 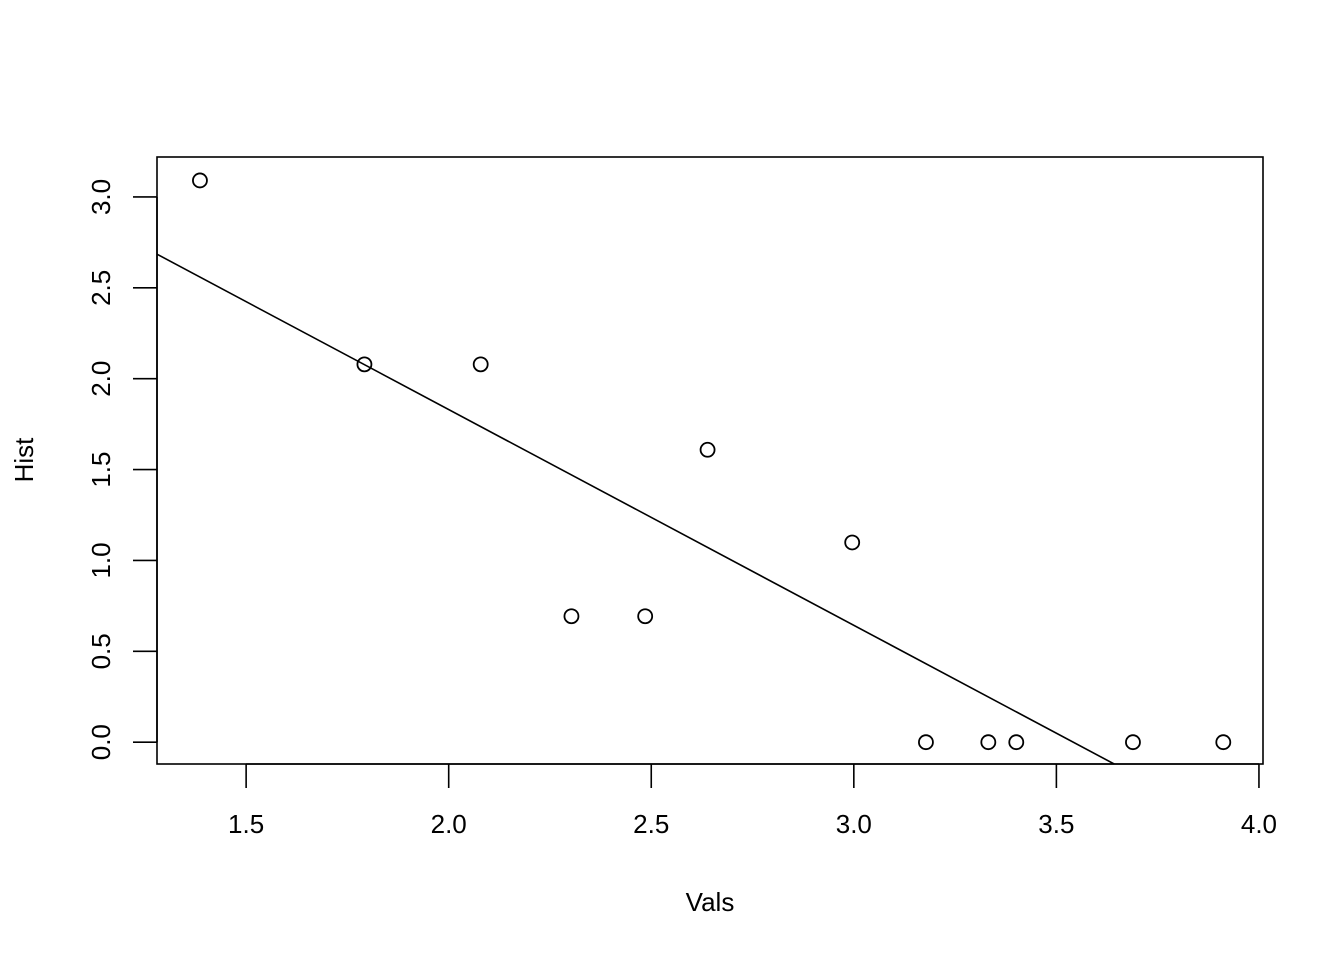 What do you see at coordinates (101, 560) in the screenshot?
I see `y-tick-label: 1.0` at bounding box center [101, 560].